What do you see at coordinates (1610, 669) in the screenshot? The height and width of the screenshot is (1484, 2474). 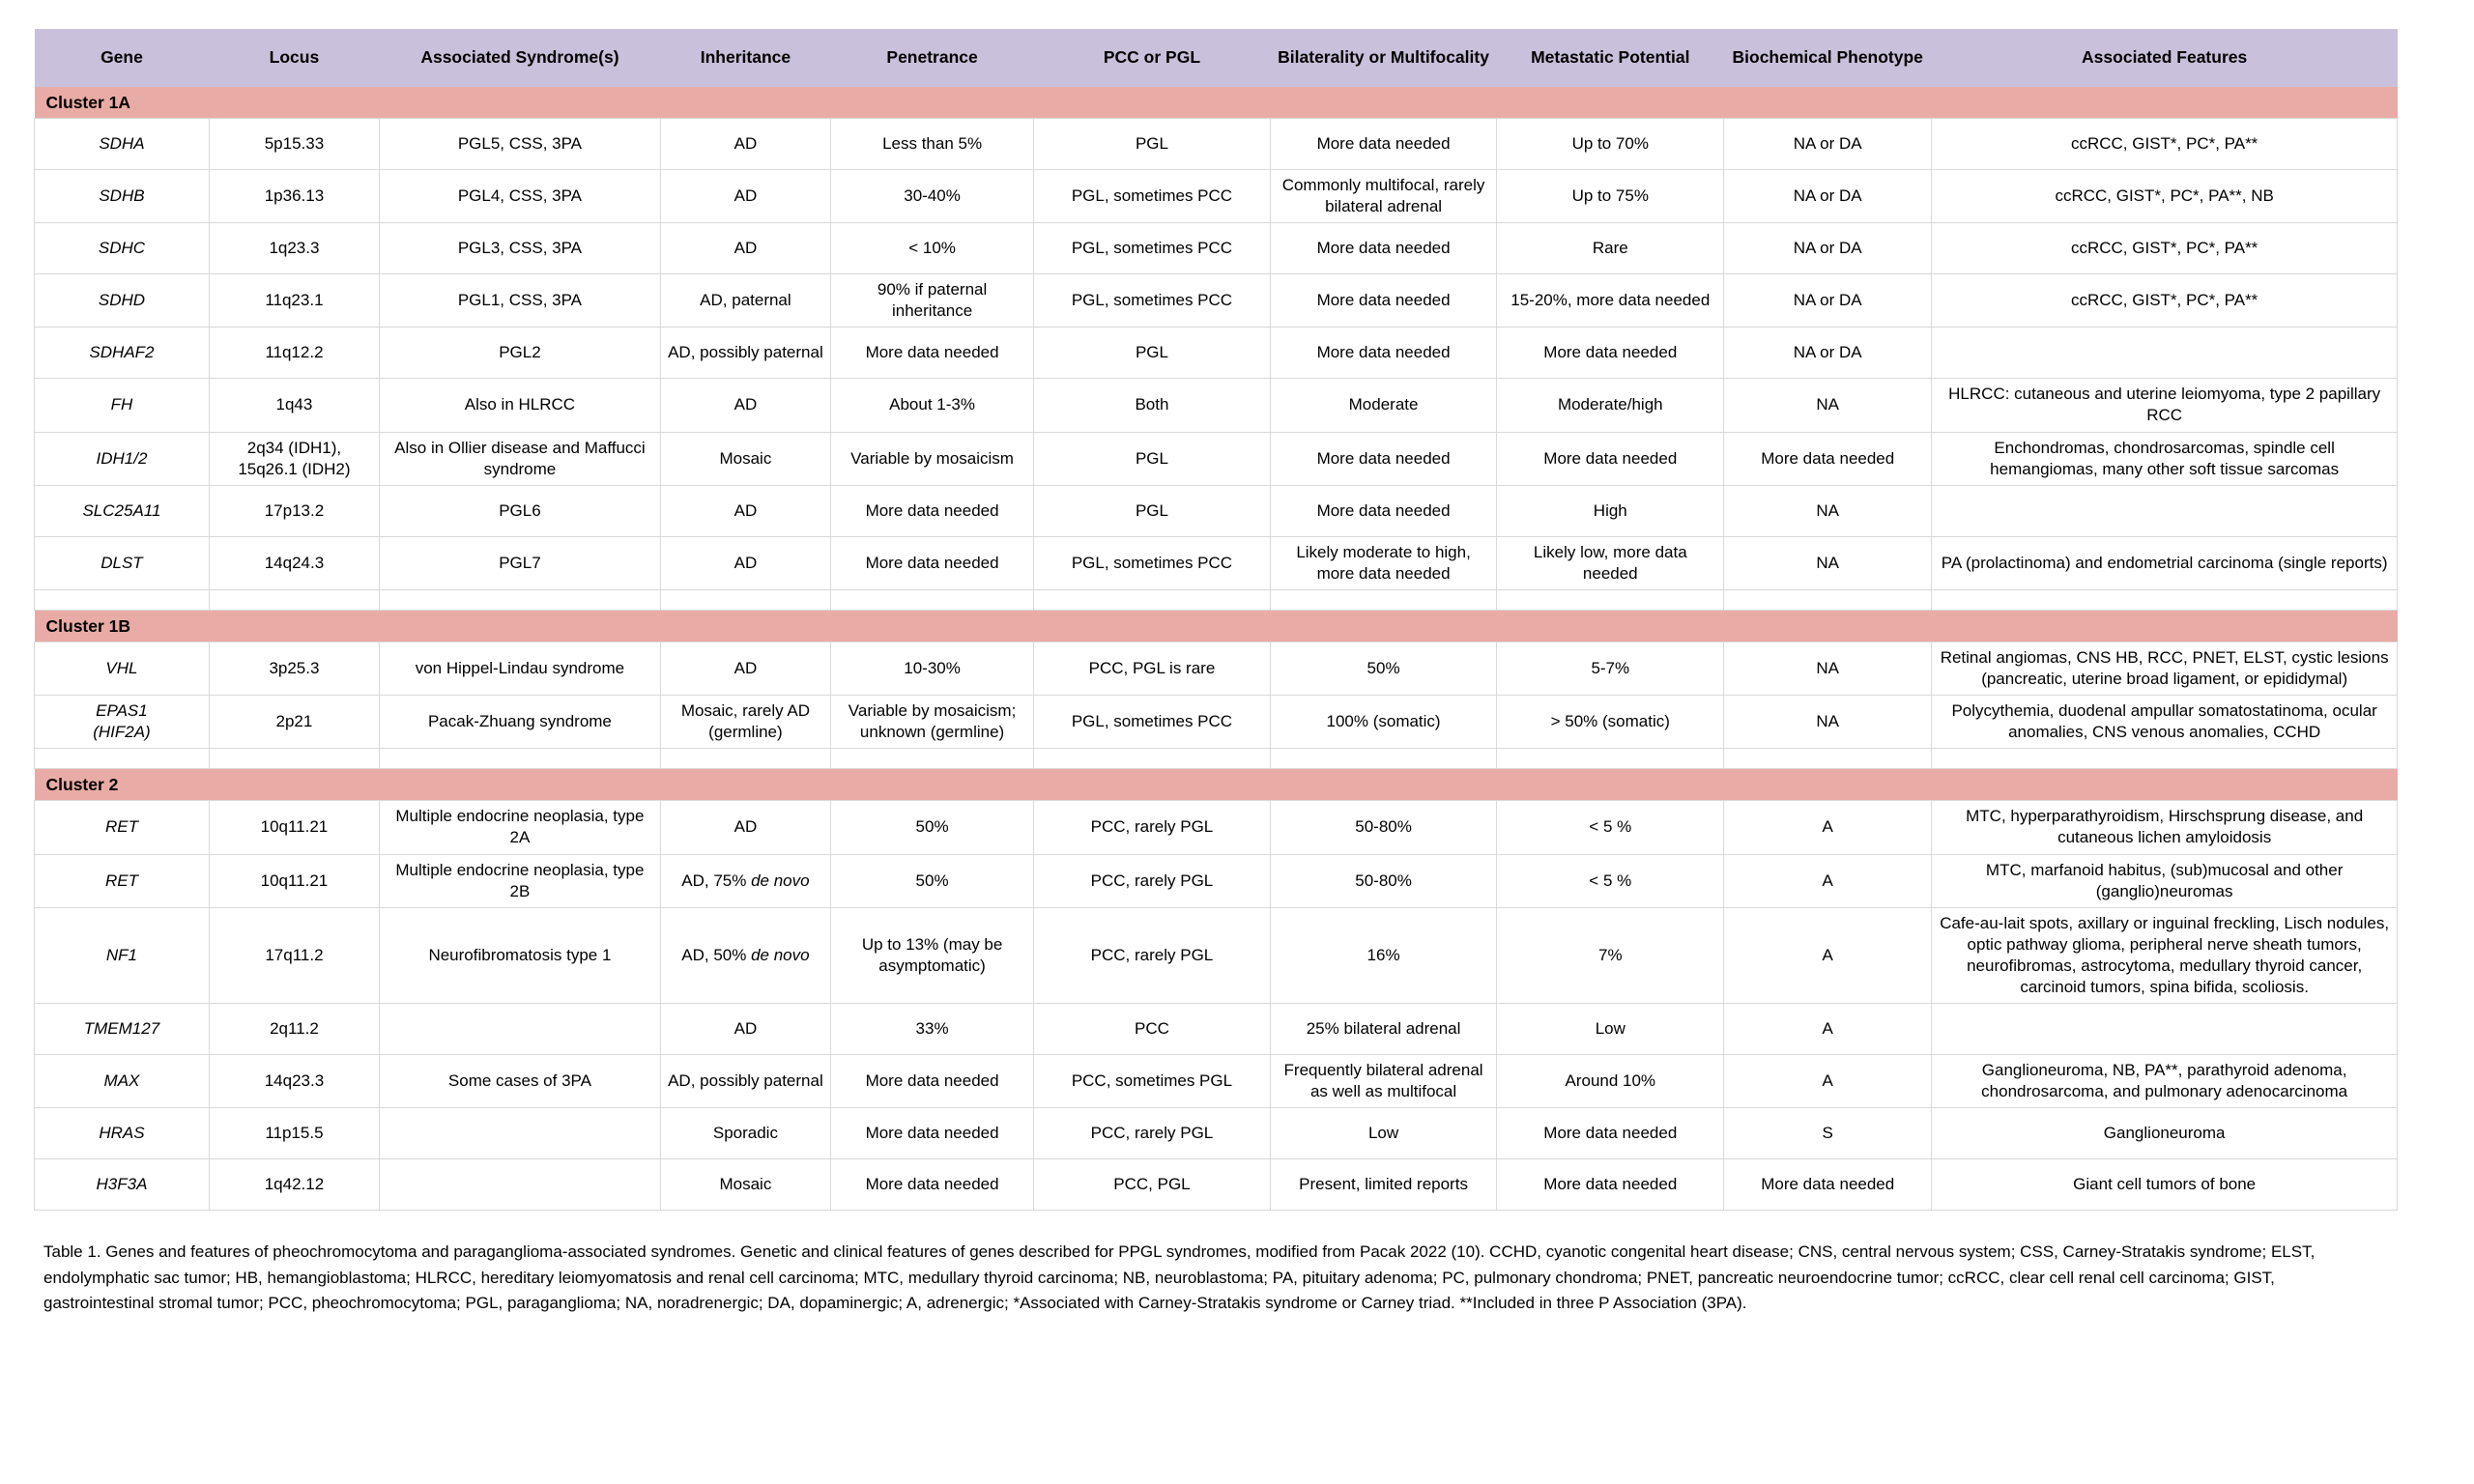 I see `cell-metastatic-potential: 5-7%` at bounding box center [1610, 669].